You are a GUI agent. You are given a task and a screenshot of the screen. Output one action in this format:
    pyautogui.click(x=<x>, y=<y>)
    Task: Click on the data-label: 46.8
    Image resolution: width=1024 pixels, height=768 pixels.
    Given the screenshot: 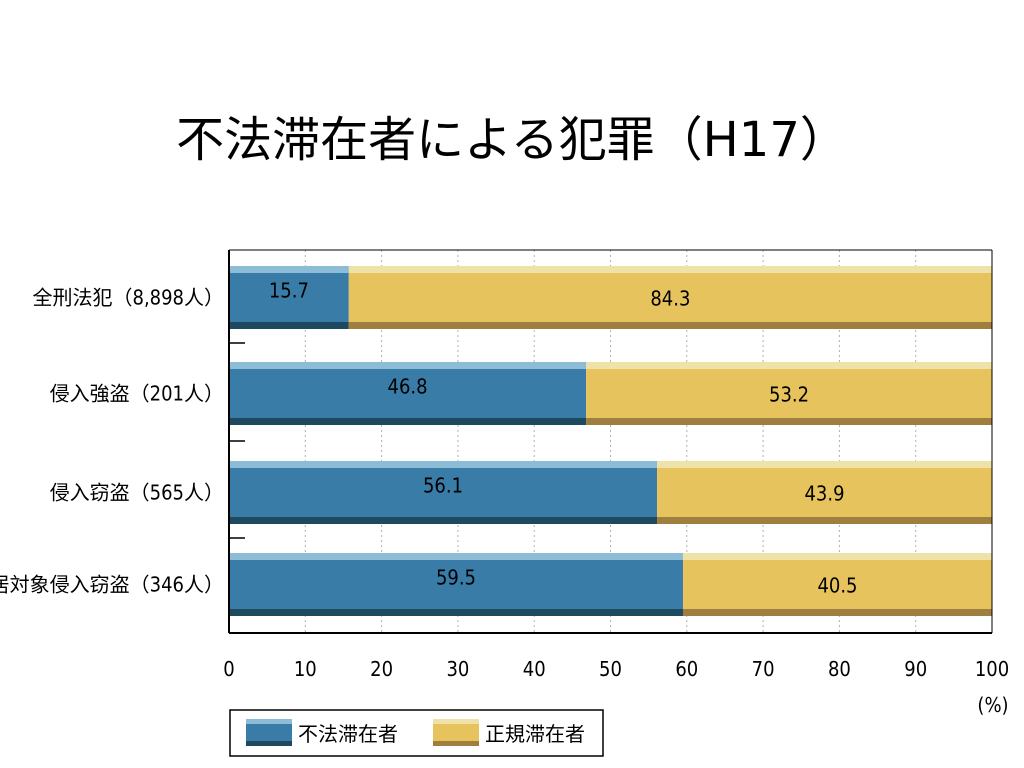 What is the action you would take?
    pyautogui.click(x=408, y=387)
    